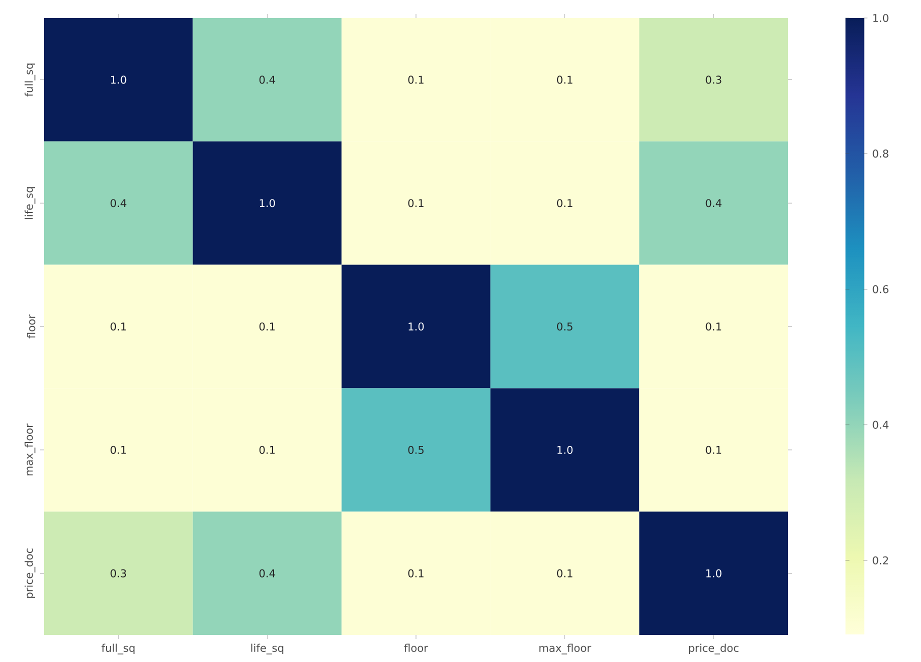  Describe the element at coordinates (30, 450) in the screenshot. I see `y-tick-label: max_floor` at that location.